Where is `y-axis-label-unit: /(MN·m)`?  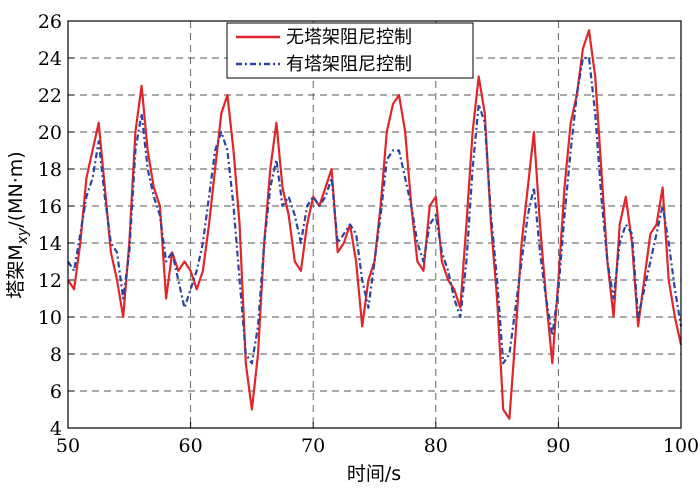 y-axis-label-unit: /(MN·m) is located at coordinates (16, 189).